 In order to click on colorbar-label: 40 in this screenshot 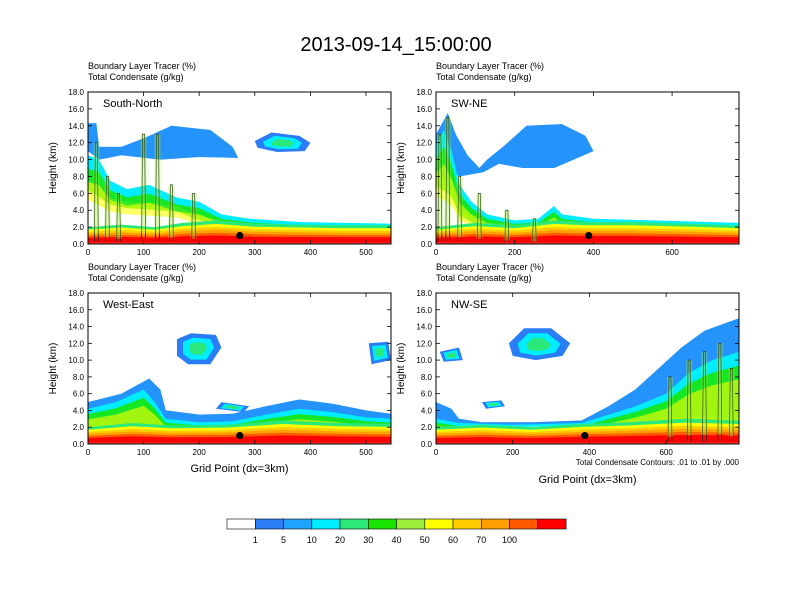, I will do `click(396, 540)`.